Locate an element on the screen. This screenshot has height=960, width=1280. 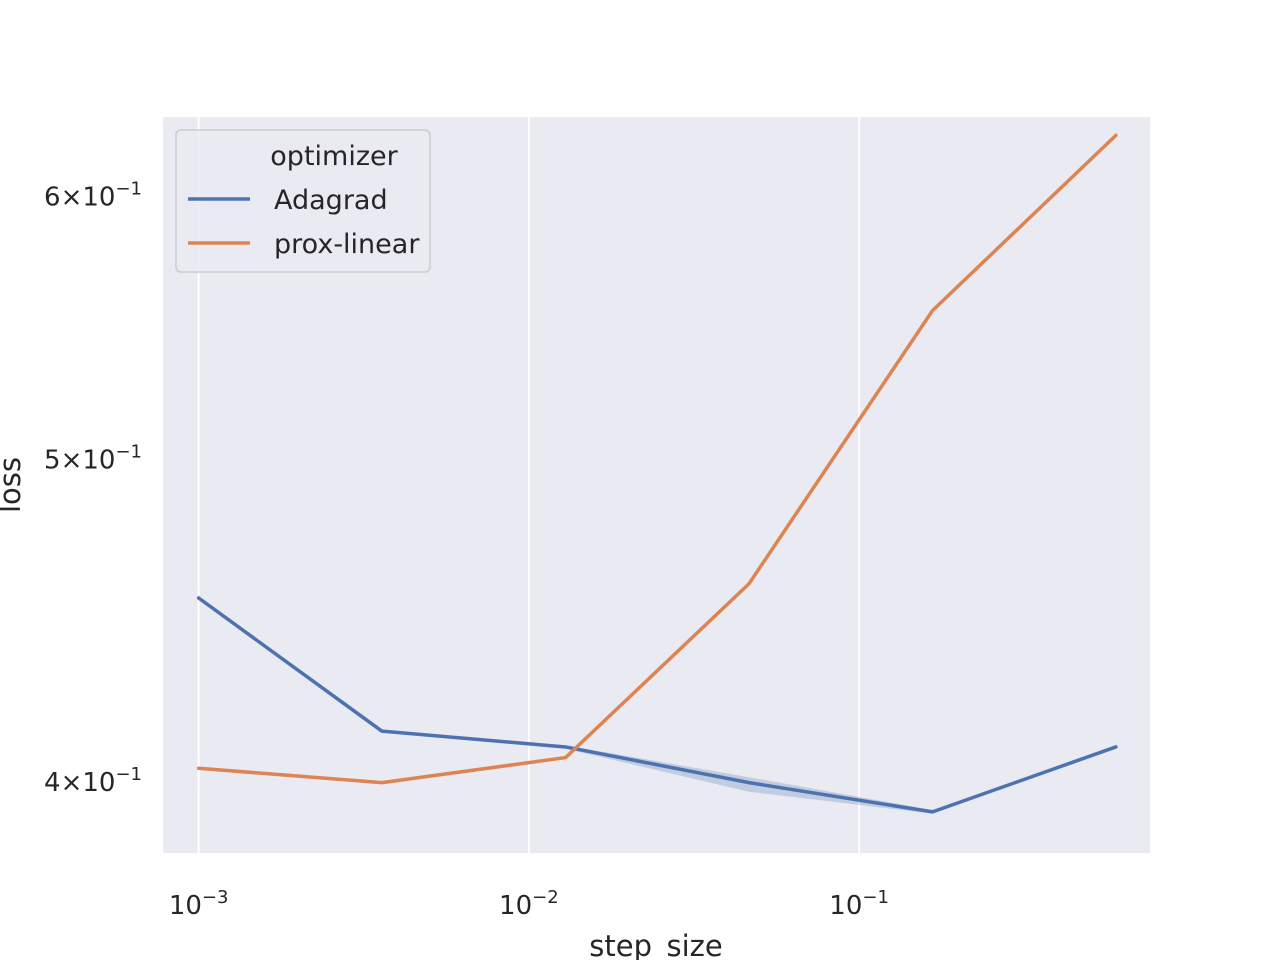
x-axis-label: step_size is located at coordinates (655, 944).